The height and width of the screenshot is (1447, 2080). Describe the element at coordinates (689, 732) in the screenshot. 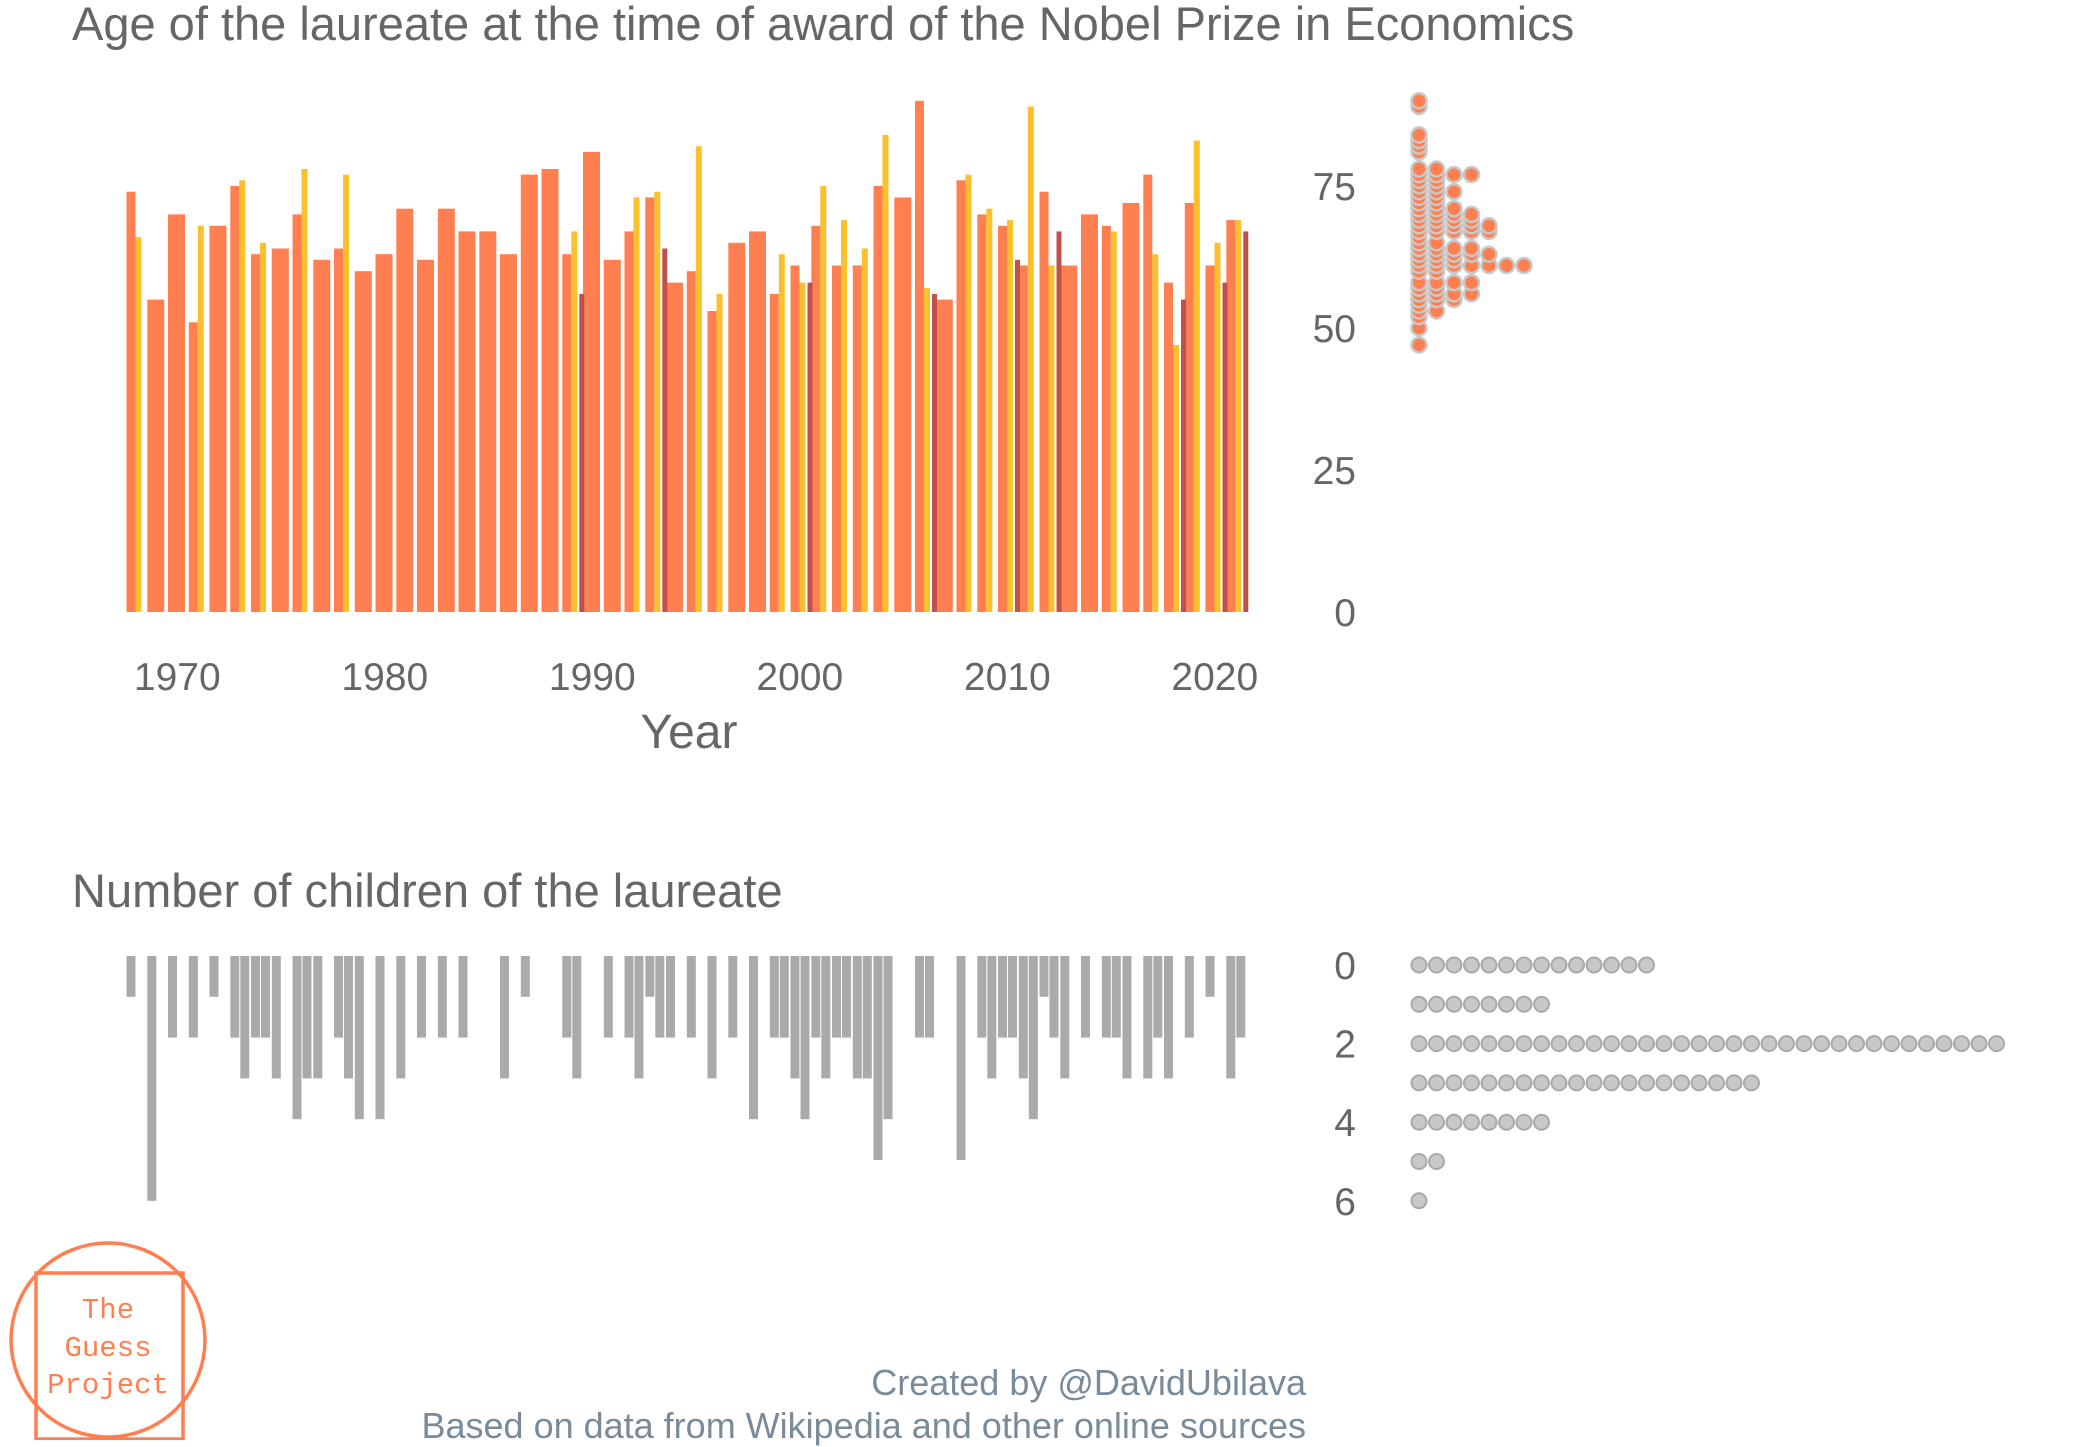

I see `x-axis-title: Year` at that location.